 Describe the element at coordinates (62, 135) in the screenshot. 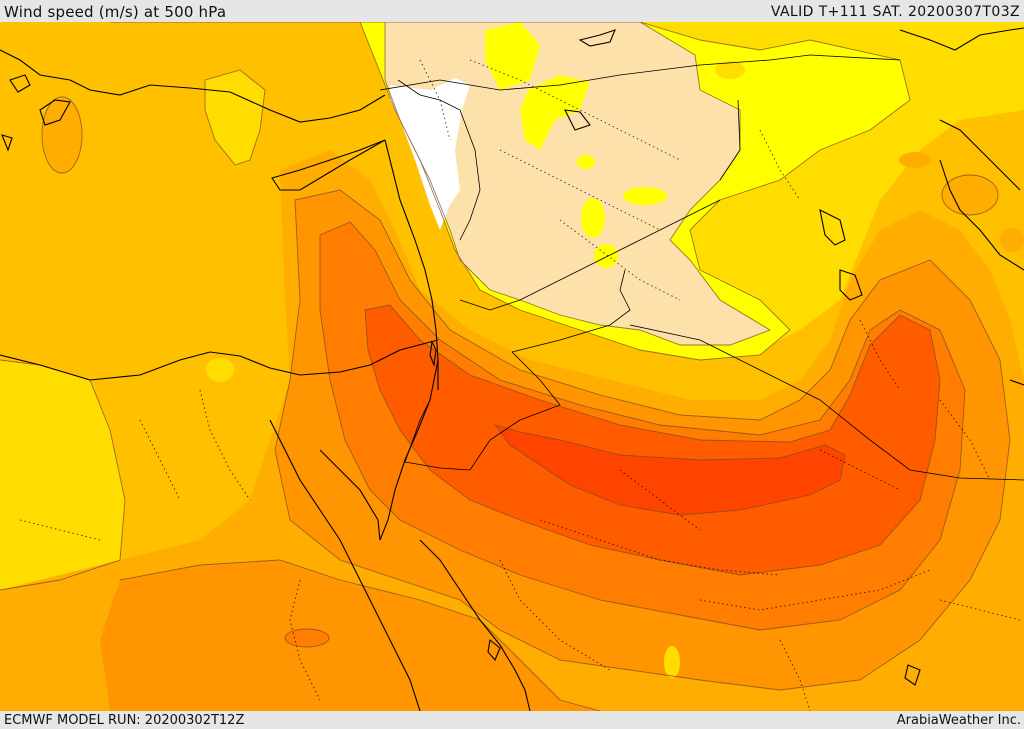

I see `field-spot-aegean` at that location.